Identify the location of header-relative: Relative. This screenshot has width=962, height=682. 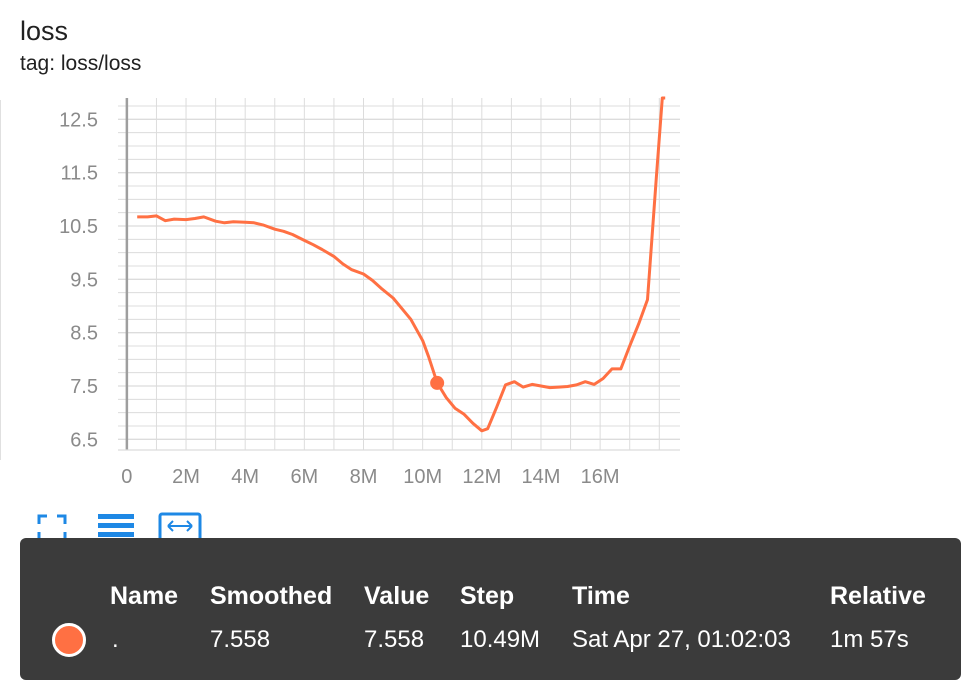
(878, 596).